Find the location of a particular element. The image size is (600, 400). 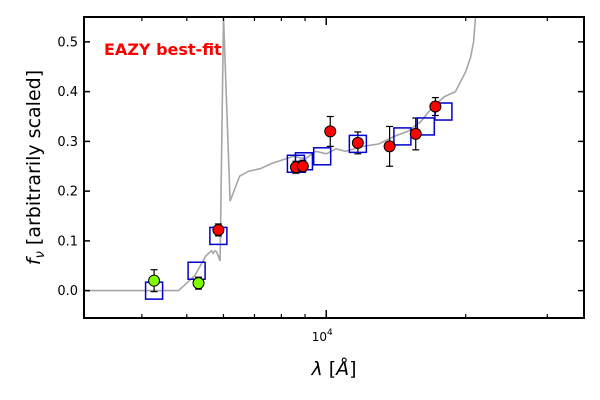

y-tick-label-0: 0.0 is located at coordinates (67, 291).